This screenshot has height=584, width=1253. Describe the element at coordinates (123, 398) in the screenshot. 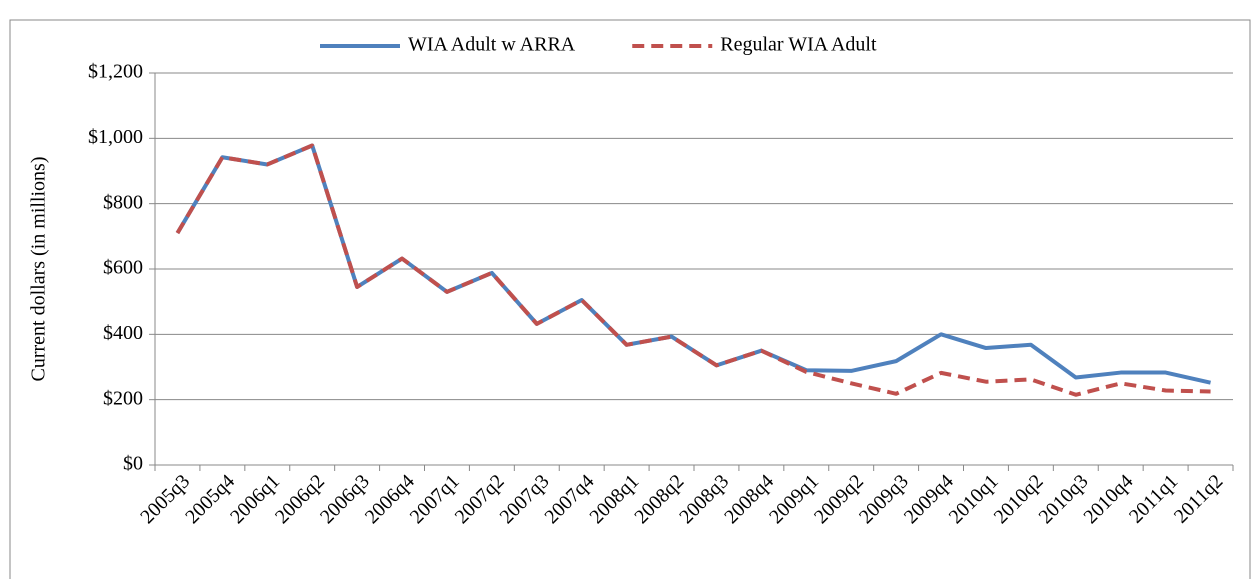

I see `y-tick-label: $200` at that location.